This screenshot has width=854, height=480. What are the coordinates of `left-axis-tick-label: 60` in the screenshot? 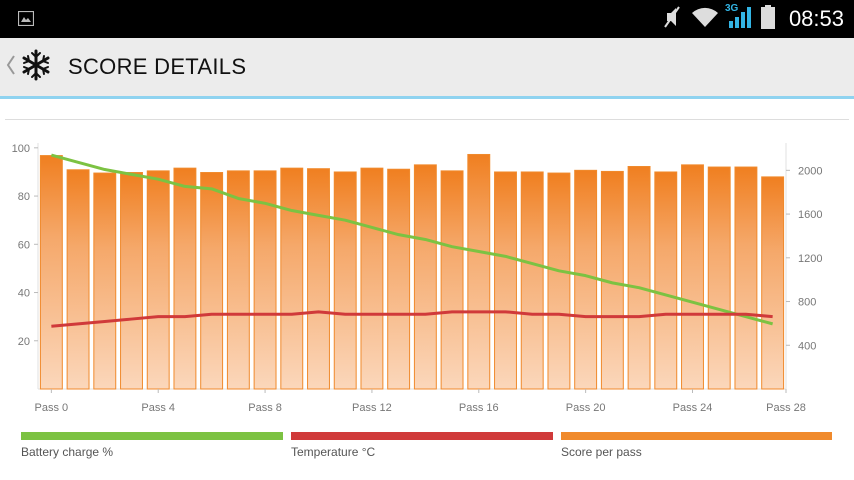 It's located at (24, 245).